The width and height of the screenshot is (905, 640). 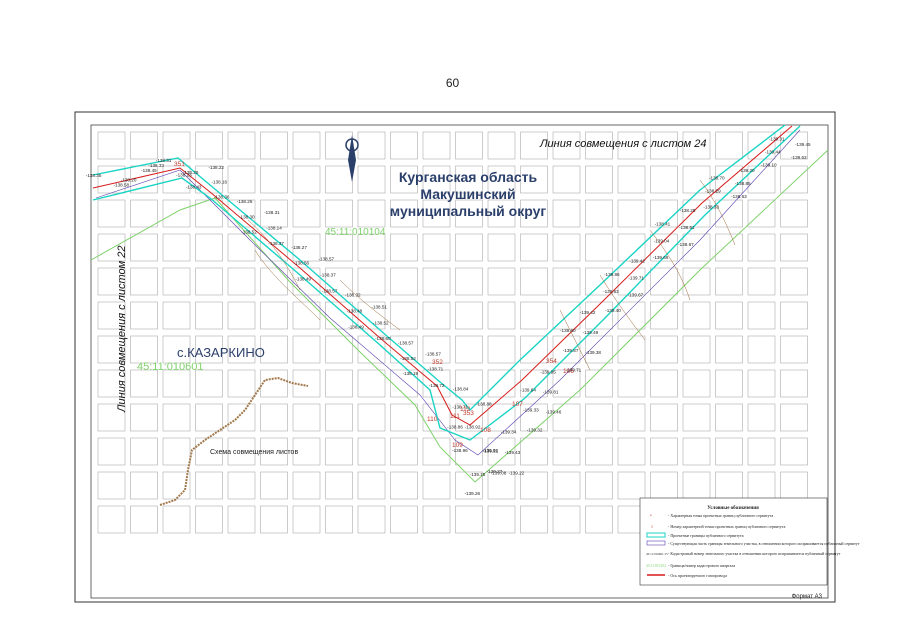 What do you see at coordinates (465, 409) in the screenshot?
I see `point-number: 112` at bounding box center [465, 409].